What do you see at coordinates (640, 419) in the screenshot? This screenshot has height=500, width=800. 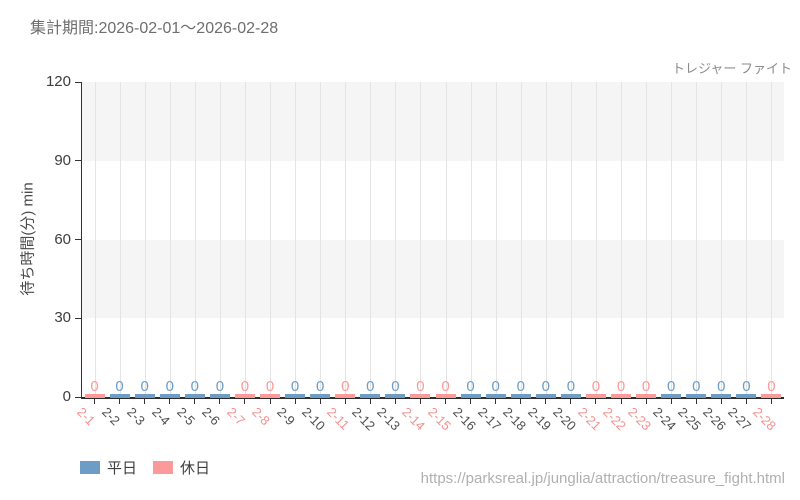 I see `x-tick-label: 2-23` at bounding box center [640, 419].